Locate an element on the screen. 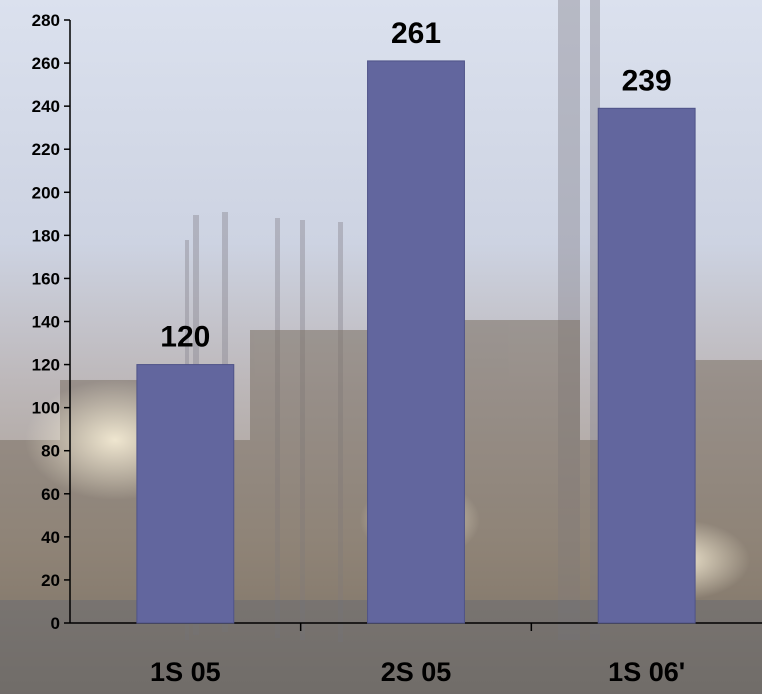 The image size is (762, 694). category-label-2: 2S 05 is located at coordinates (416, 672).